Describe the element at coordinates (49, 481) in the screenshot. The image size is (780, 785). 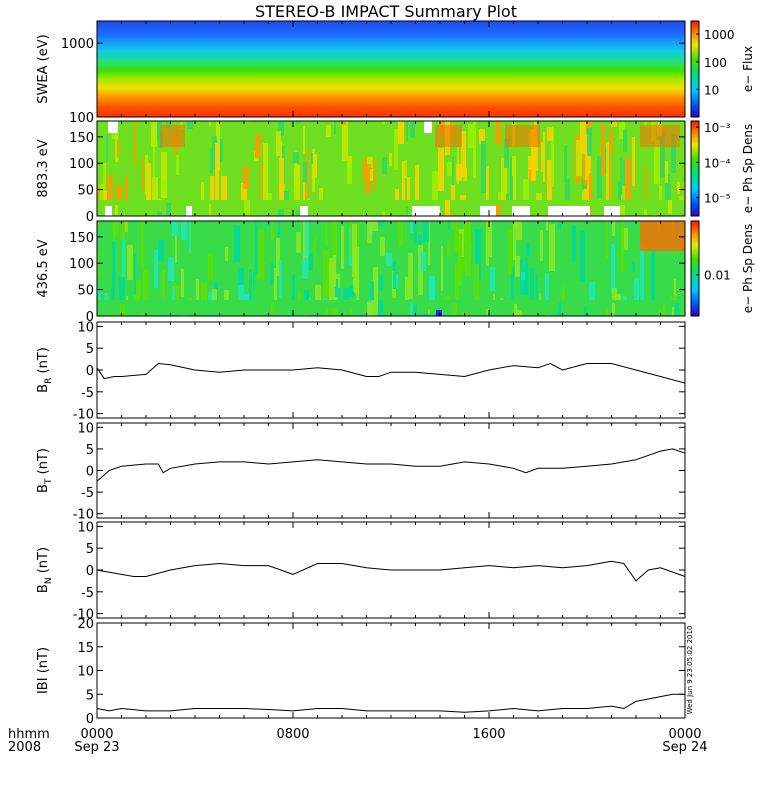
I see `y-axis-label-sub: T` at that location.